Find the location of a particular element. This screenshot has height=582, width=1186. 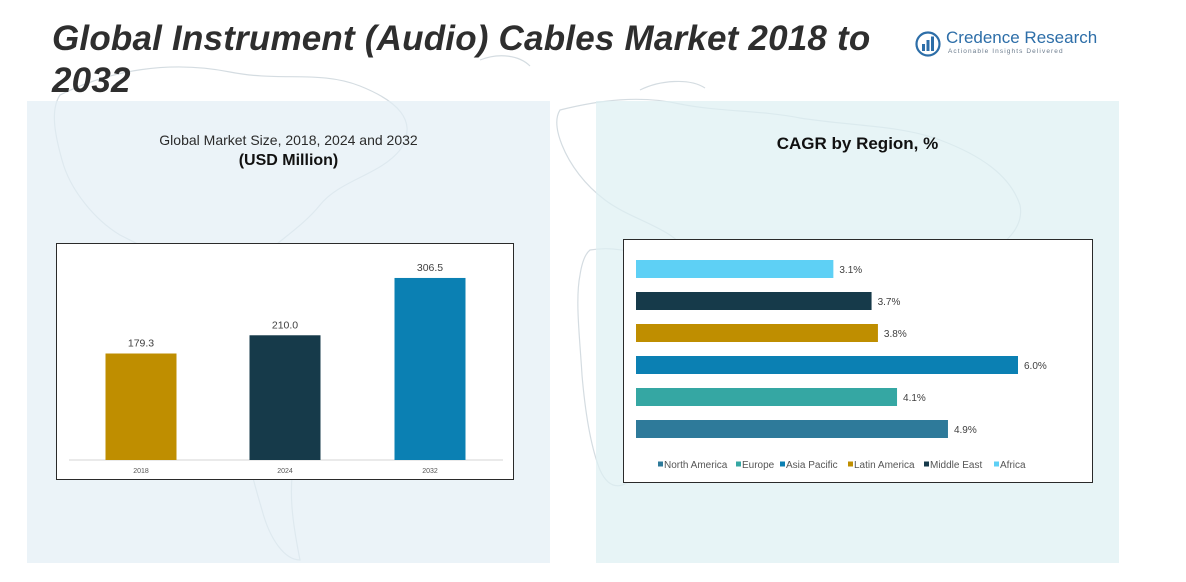

legend-label-north-america: North America is located at coordinates (696, 465).